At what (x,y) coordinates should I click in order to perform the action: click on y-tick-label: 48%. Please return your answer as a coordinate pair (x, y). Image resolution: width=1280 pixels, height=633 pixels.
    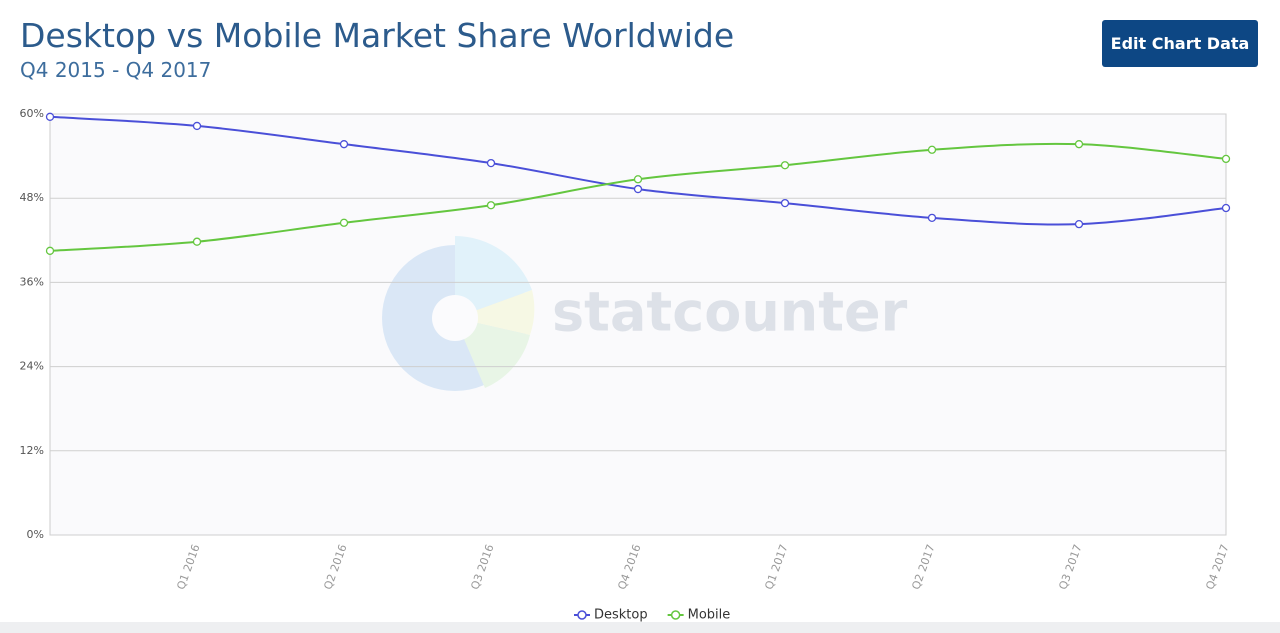
    Looking at the image, I should click on (32, 197).